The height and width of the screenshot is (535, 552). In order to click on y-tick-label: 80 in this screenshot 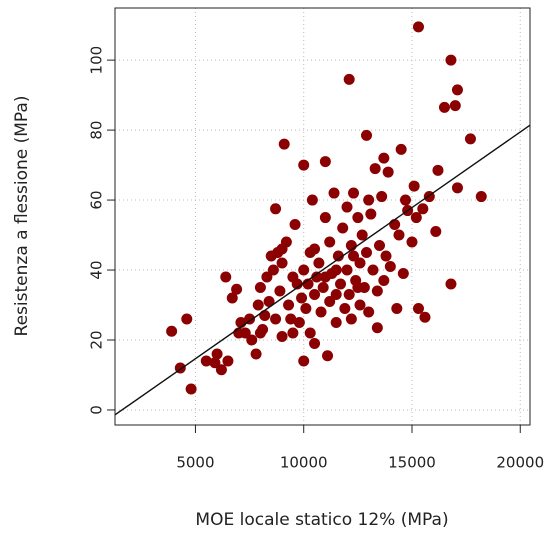, I will do `click(97, 130)`.